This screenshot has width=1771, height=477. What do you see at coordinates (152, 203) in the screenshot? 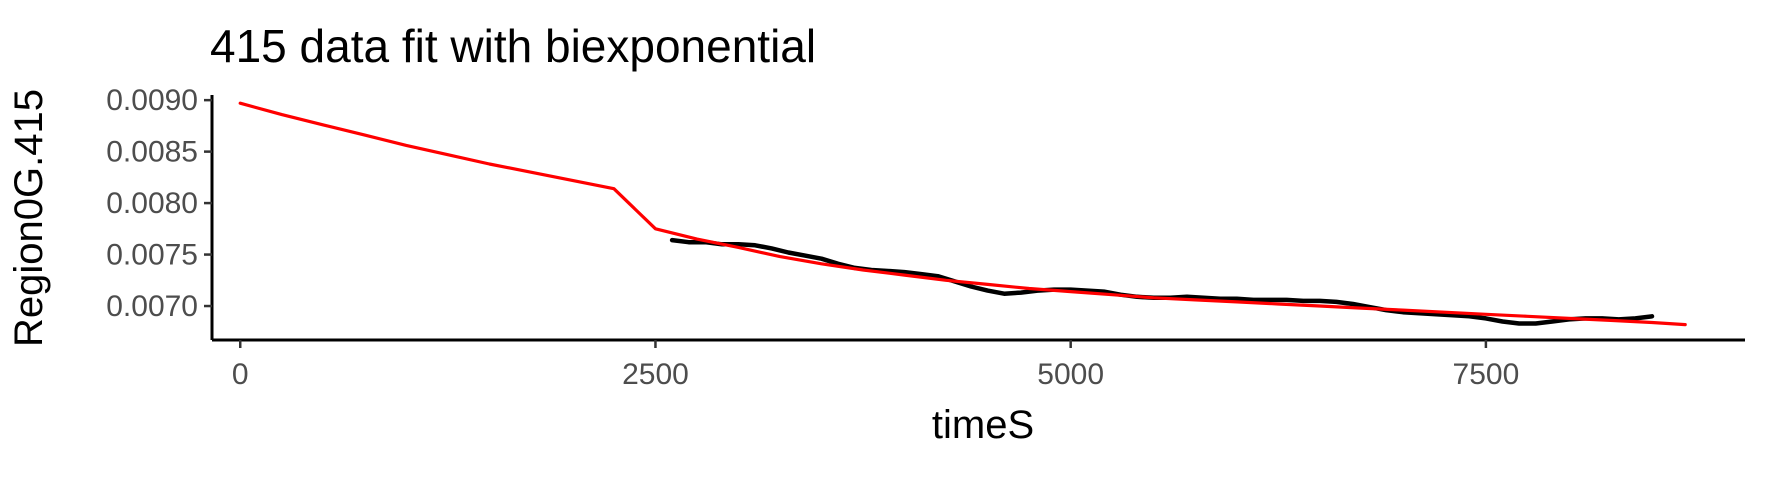
I see `y-tick-label: 0.0080` at bounding box center [152, 203].